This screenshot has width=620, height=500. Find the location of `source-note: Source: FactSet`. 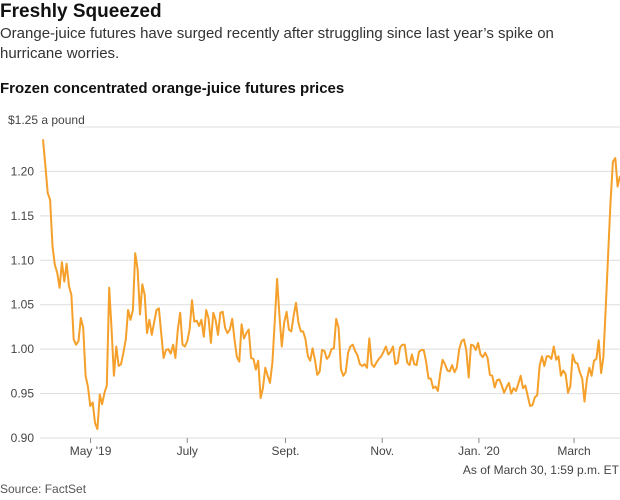

source-note: Source: FactSet is located at coordinates (43, 489).